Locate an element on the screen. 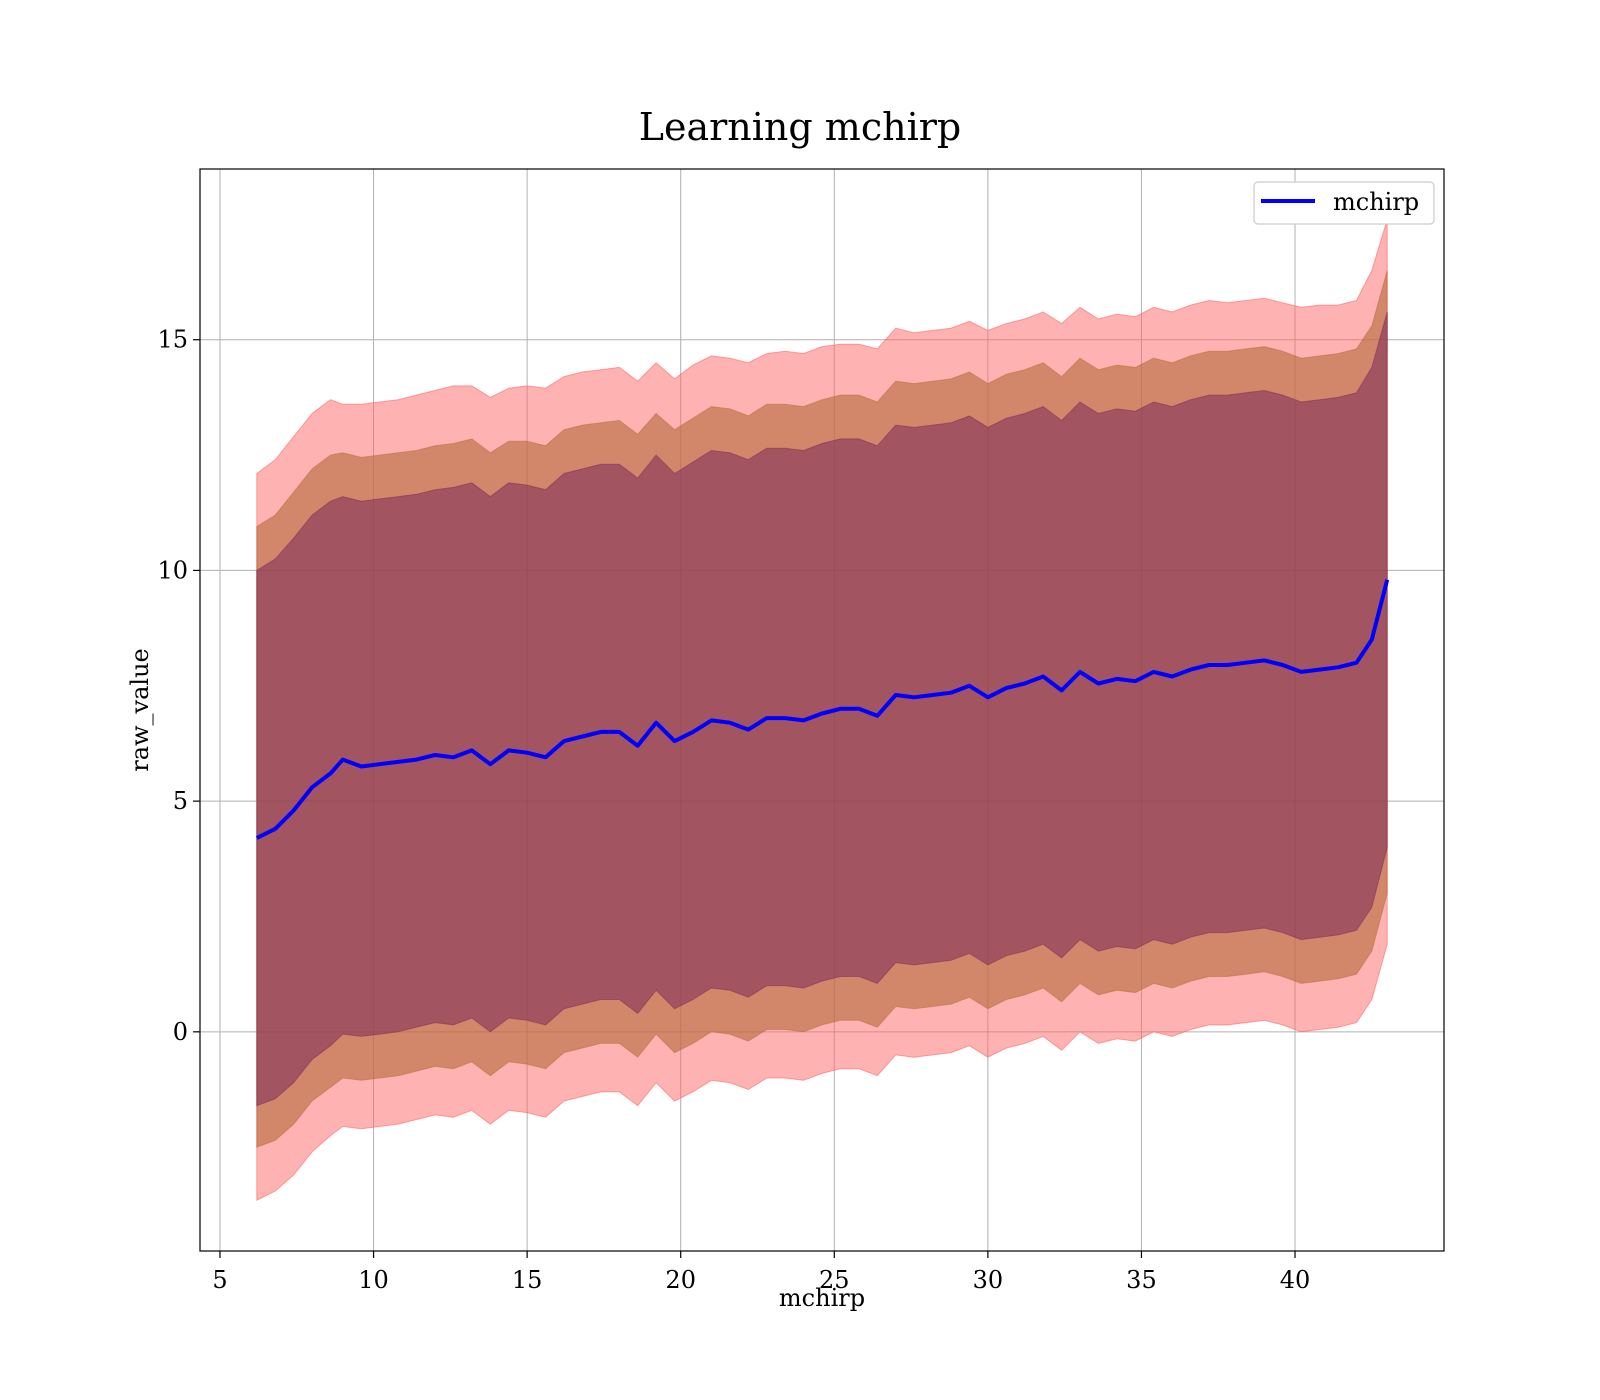  x-tick-label: 10 is located at coordinates (373, 1280).